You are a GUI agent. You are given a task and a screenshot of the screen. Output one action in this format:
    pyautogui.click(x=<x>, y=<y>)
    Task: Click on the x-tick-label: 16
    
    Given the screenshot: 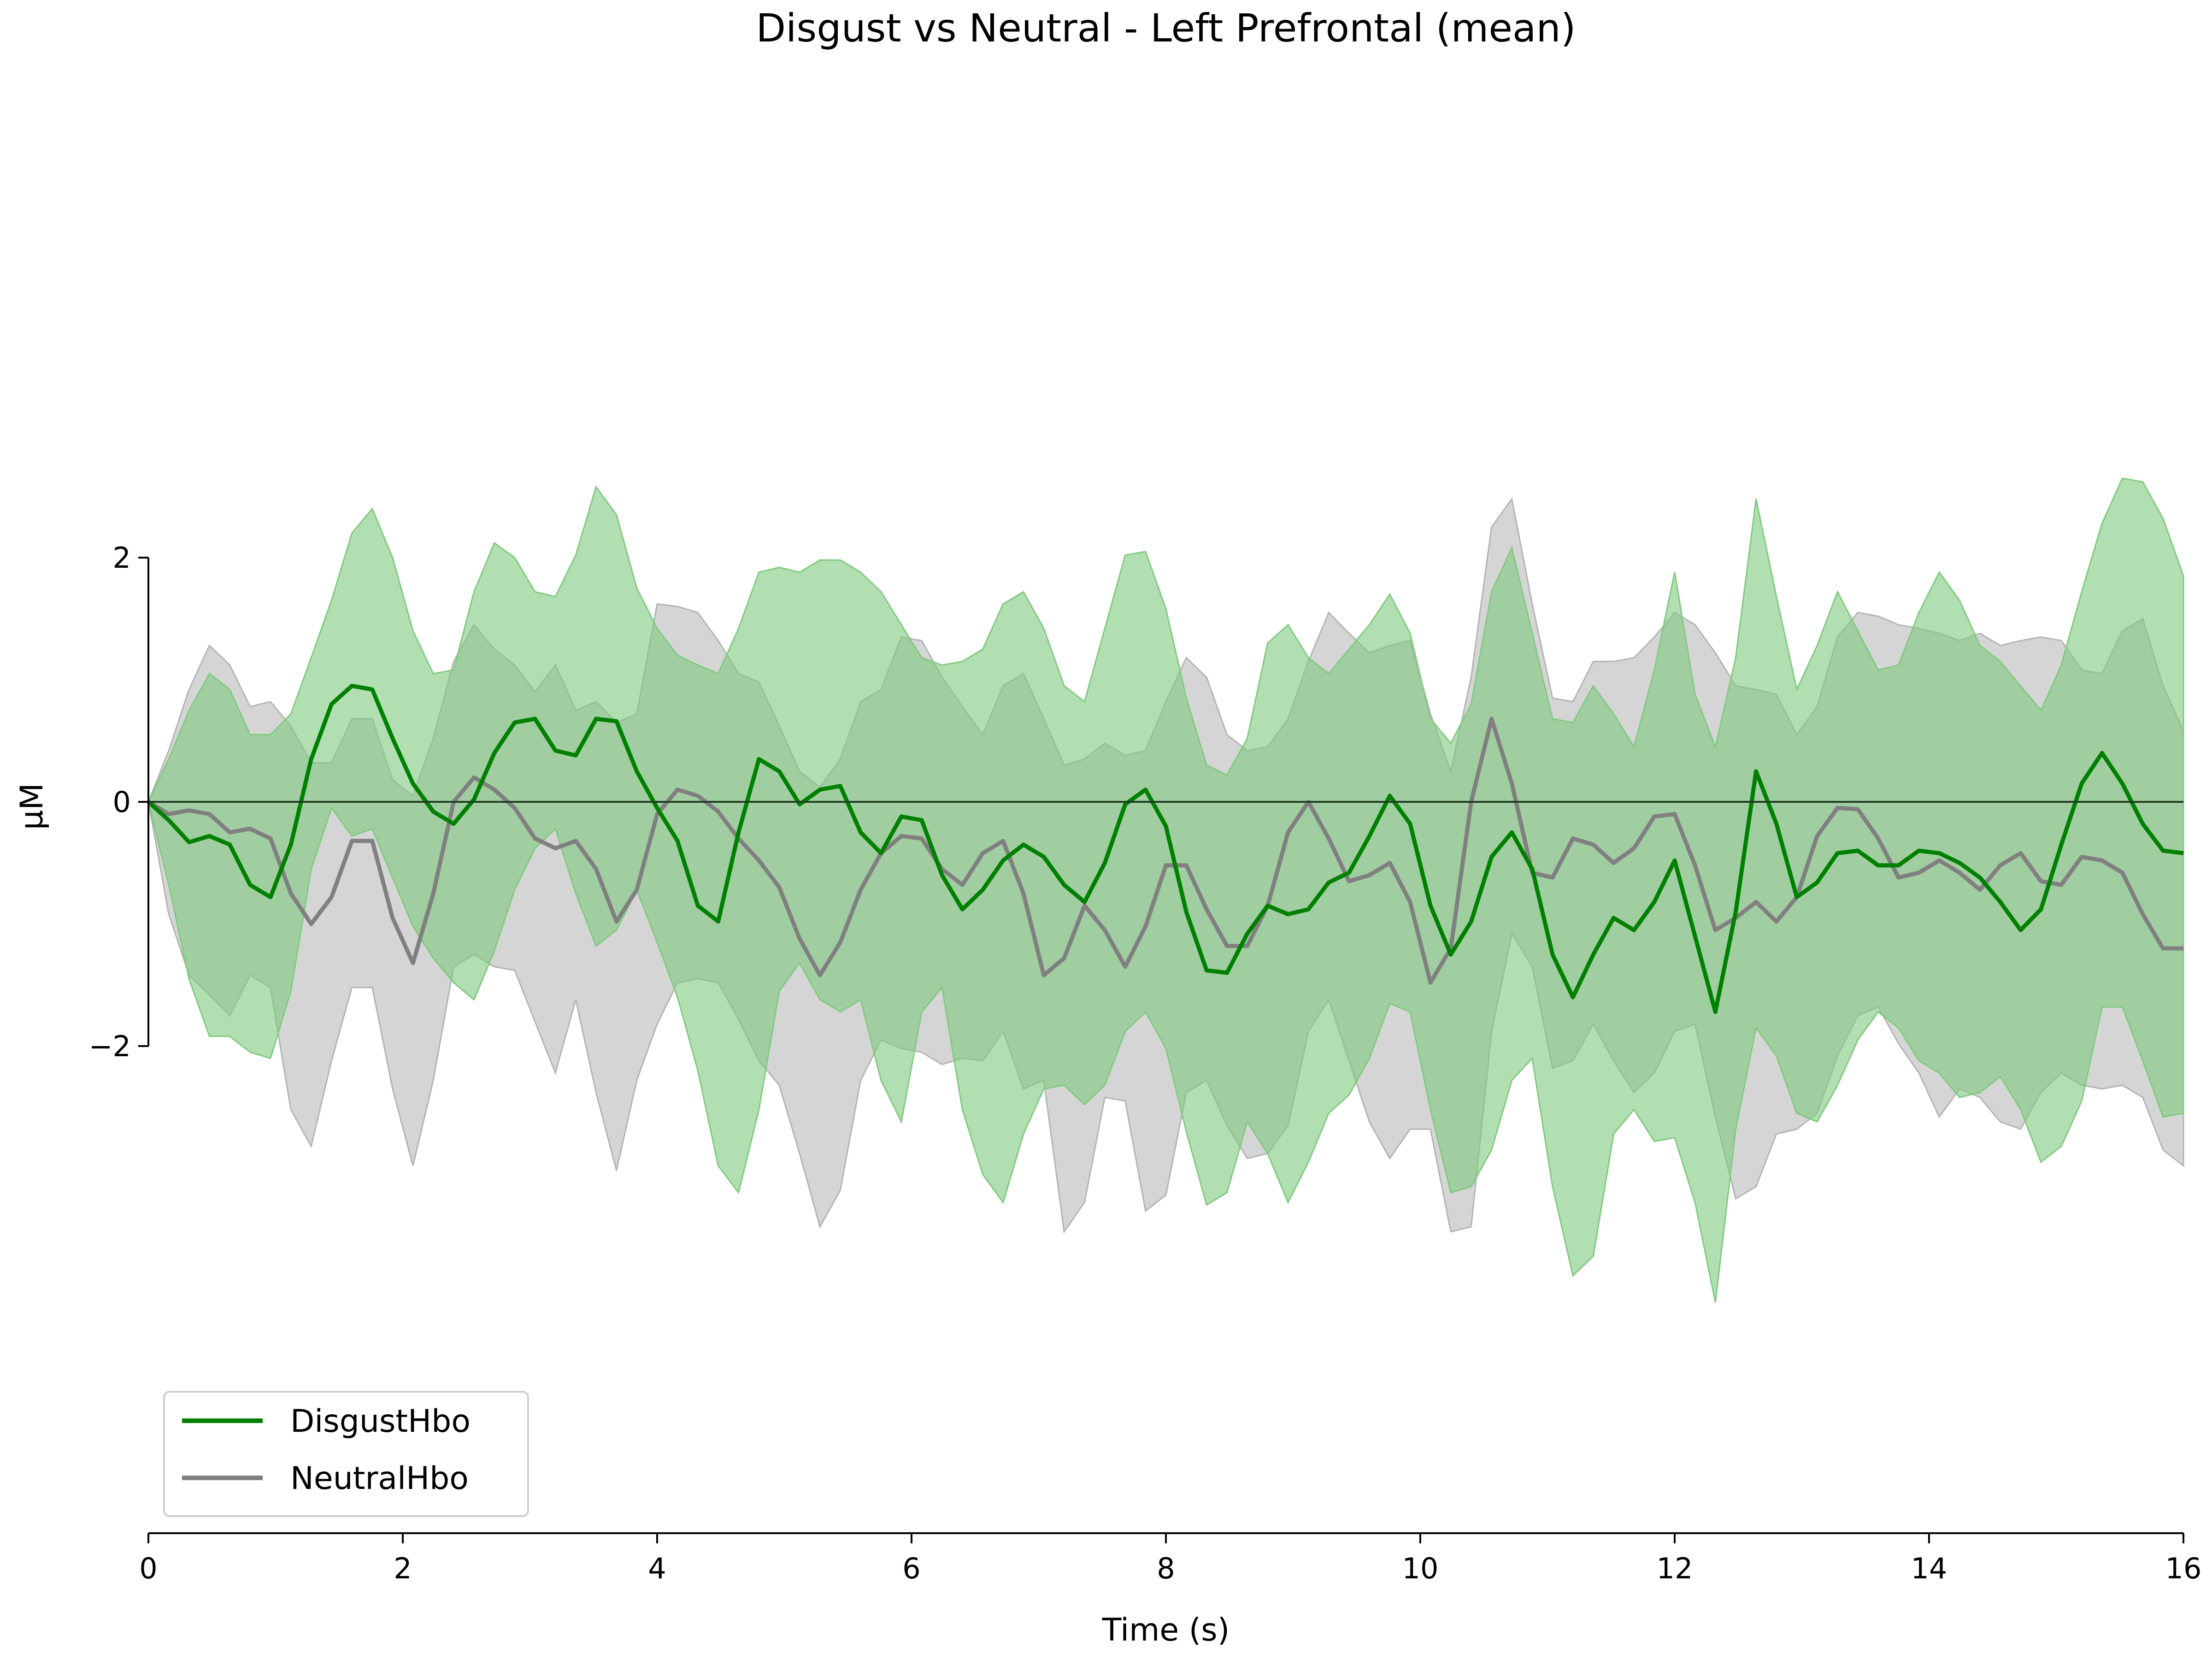 What is the action you would take?
    pyautogui.click(x=2183, y=1568)
    